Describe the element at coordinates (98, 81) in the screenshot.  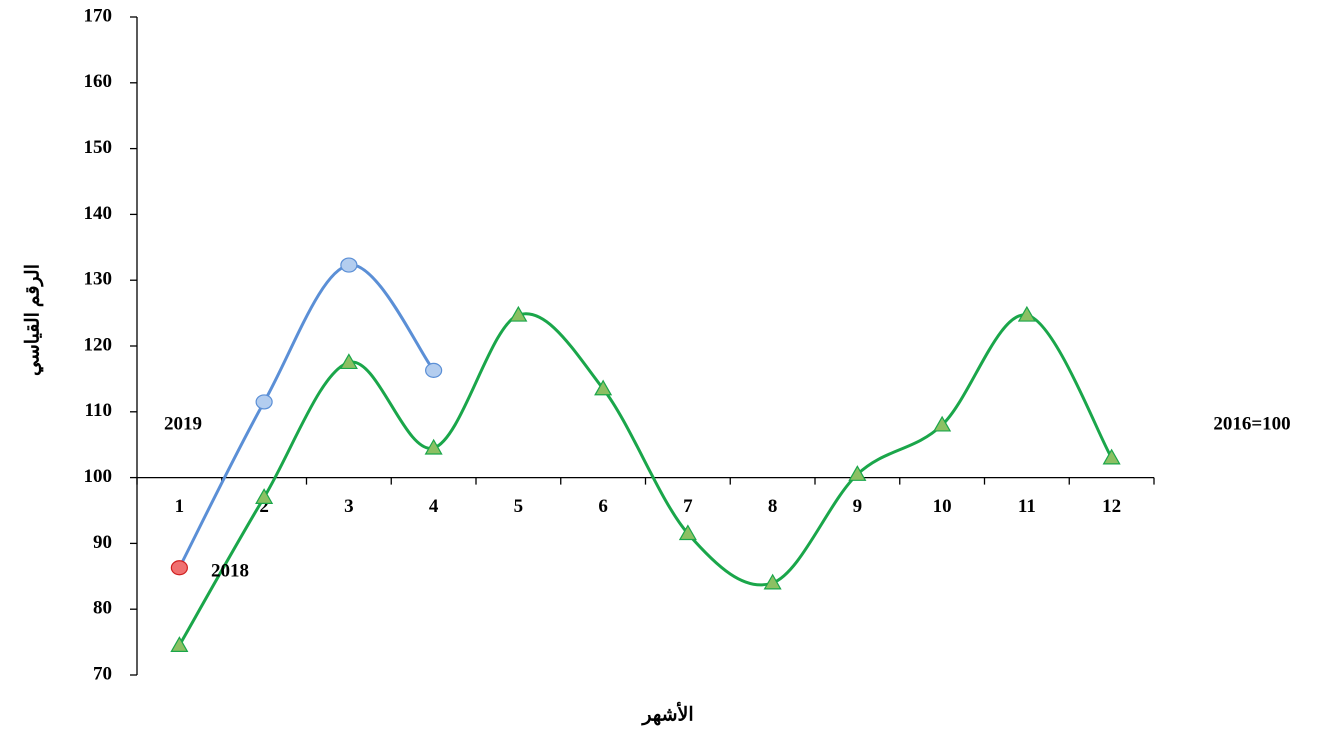
I see `y-tick-label: 160` at that location.